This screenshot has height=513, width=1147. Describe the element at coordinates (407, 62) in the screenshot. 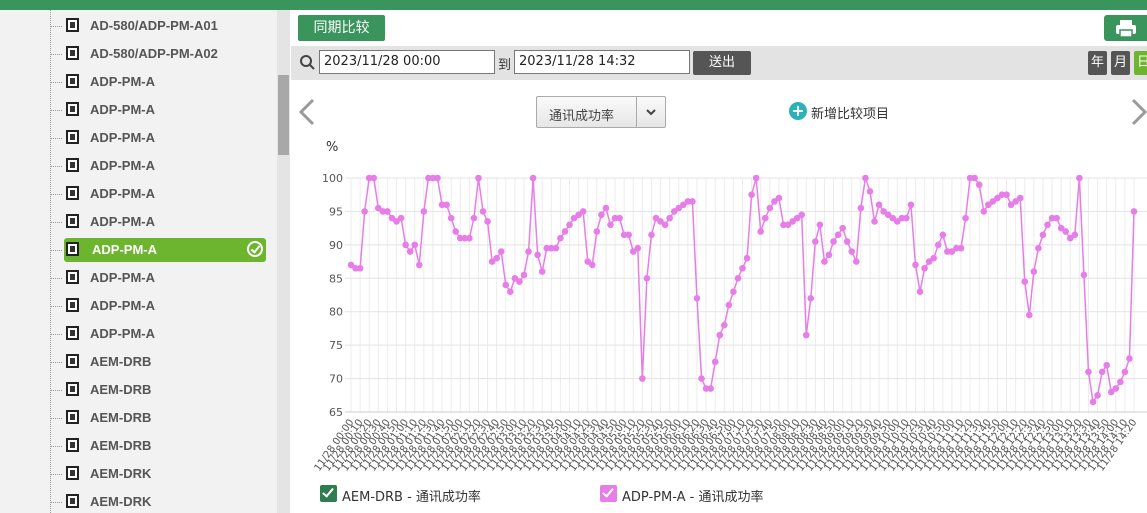

I see `start-input: 2023/11/28 00:00` at that location.